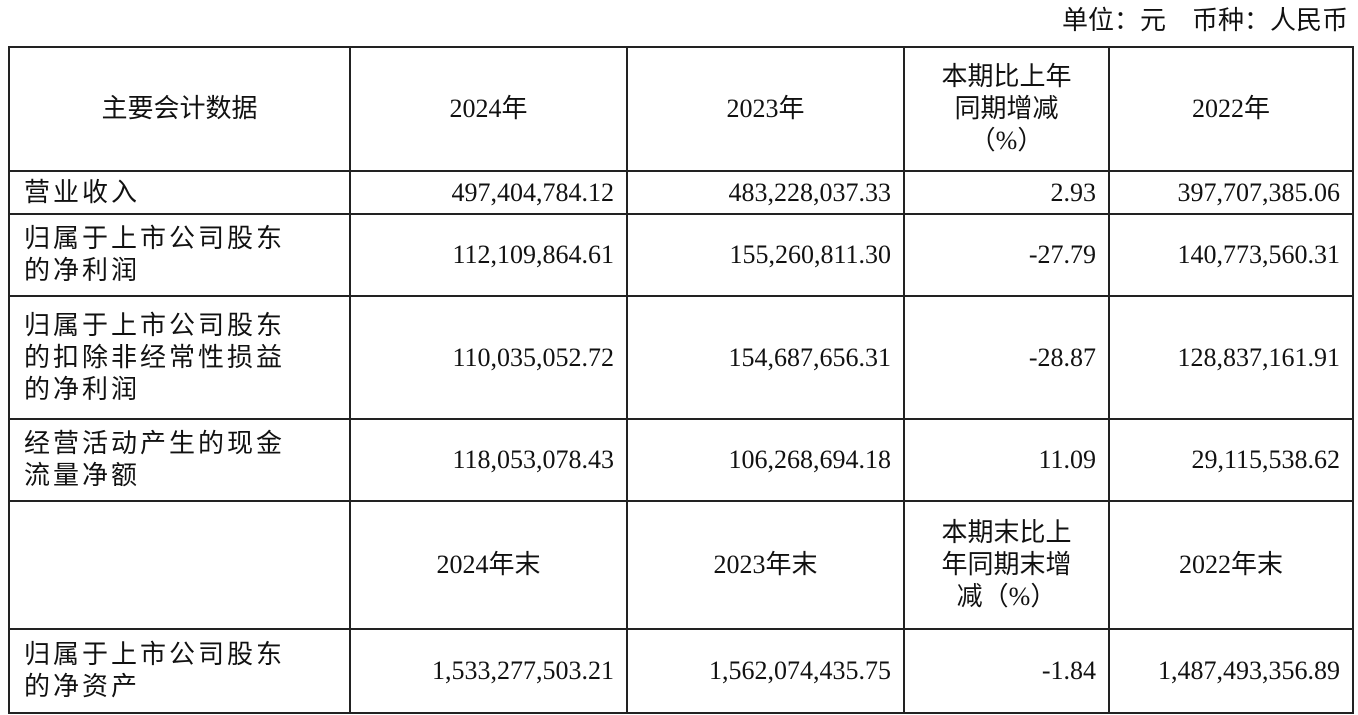 This screenshot has width=1358, height=715. Describe the element at coordinates (765, 460) in the screenshot. I see `value-2023: 106,268,694.18` at that location.